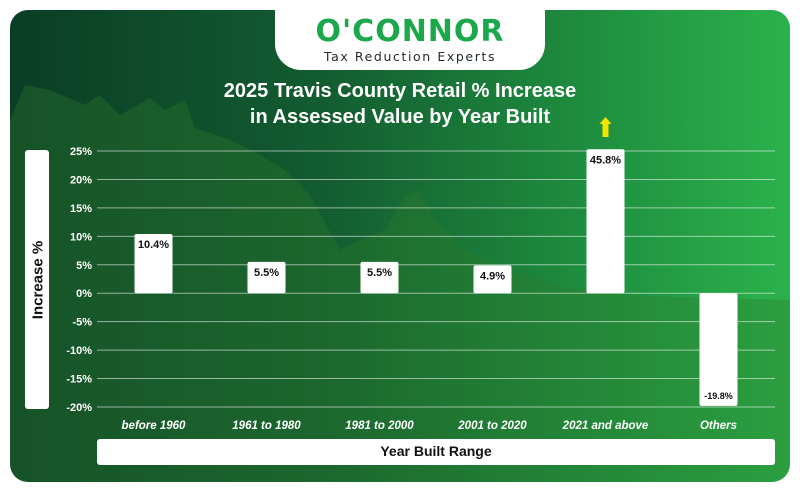  What do you see at coordinates (605, 127) in the screenshot?
I see `up-arrow-icon` at bounding box center [605, 127].